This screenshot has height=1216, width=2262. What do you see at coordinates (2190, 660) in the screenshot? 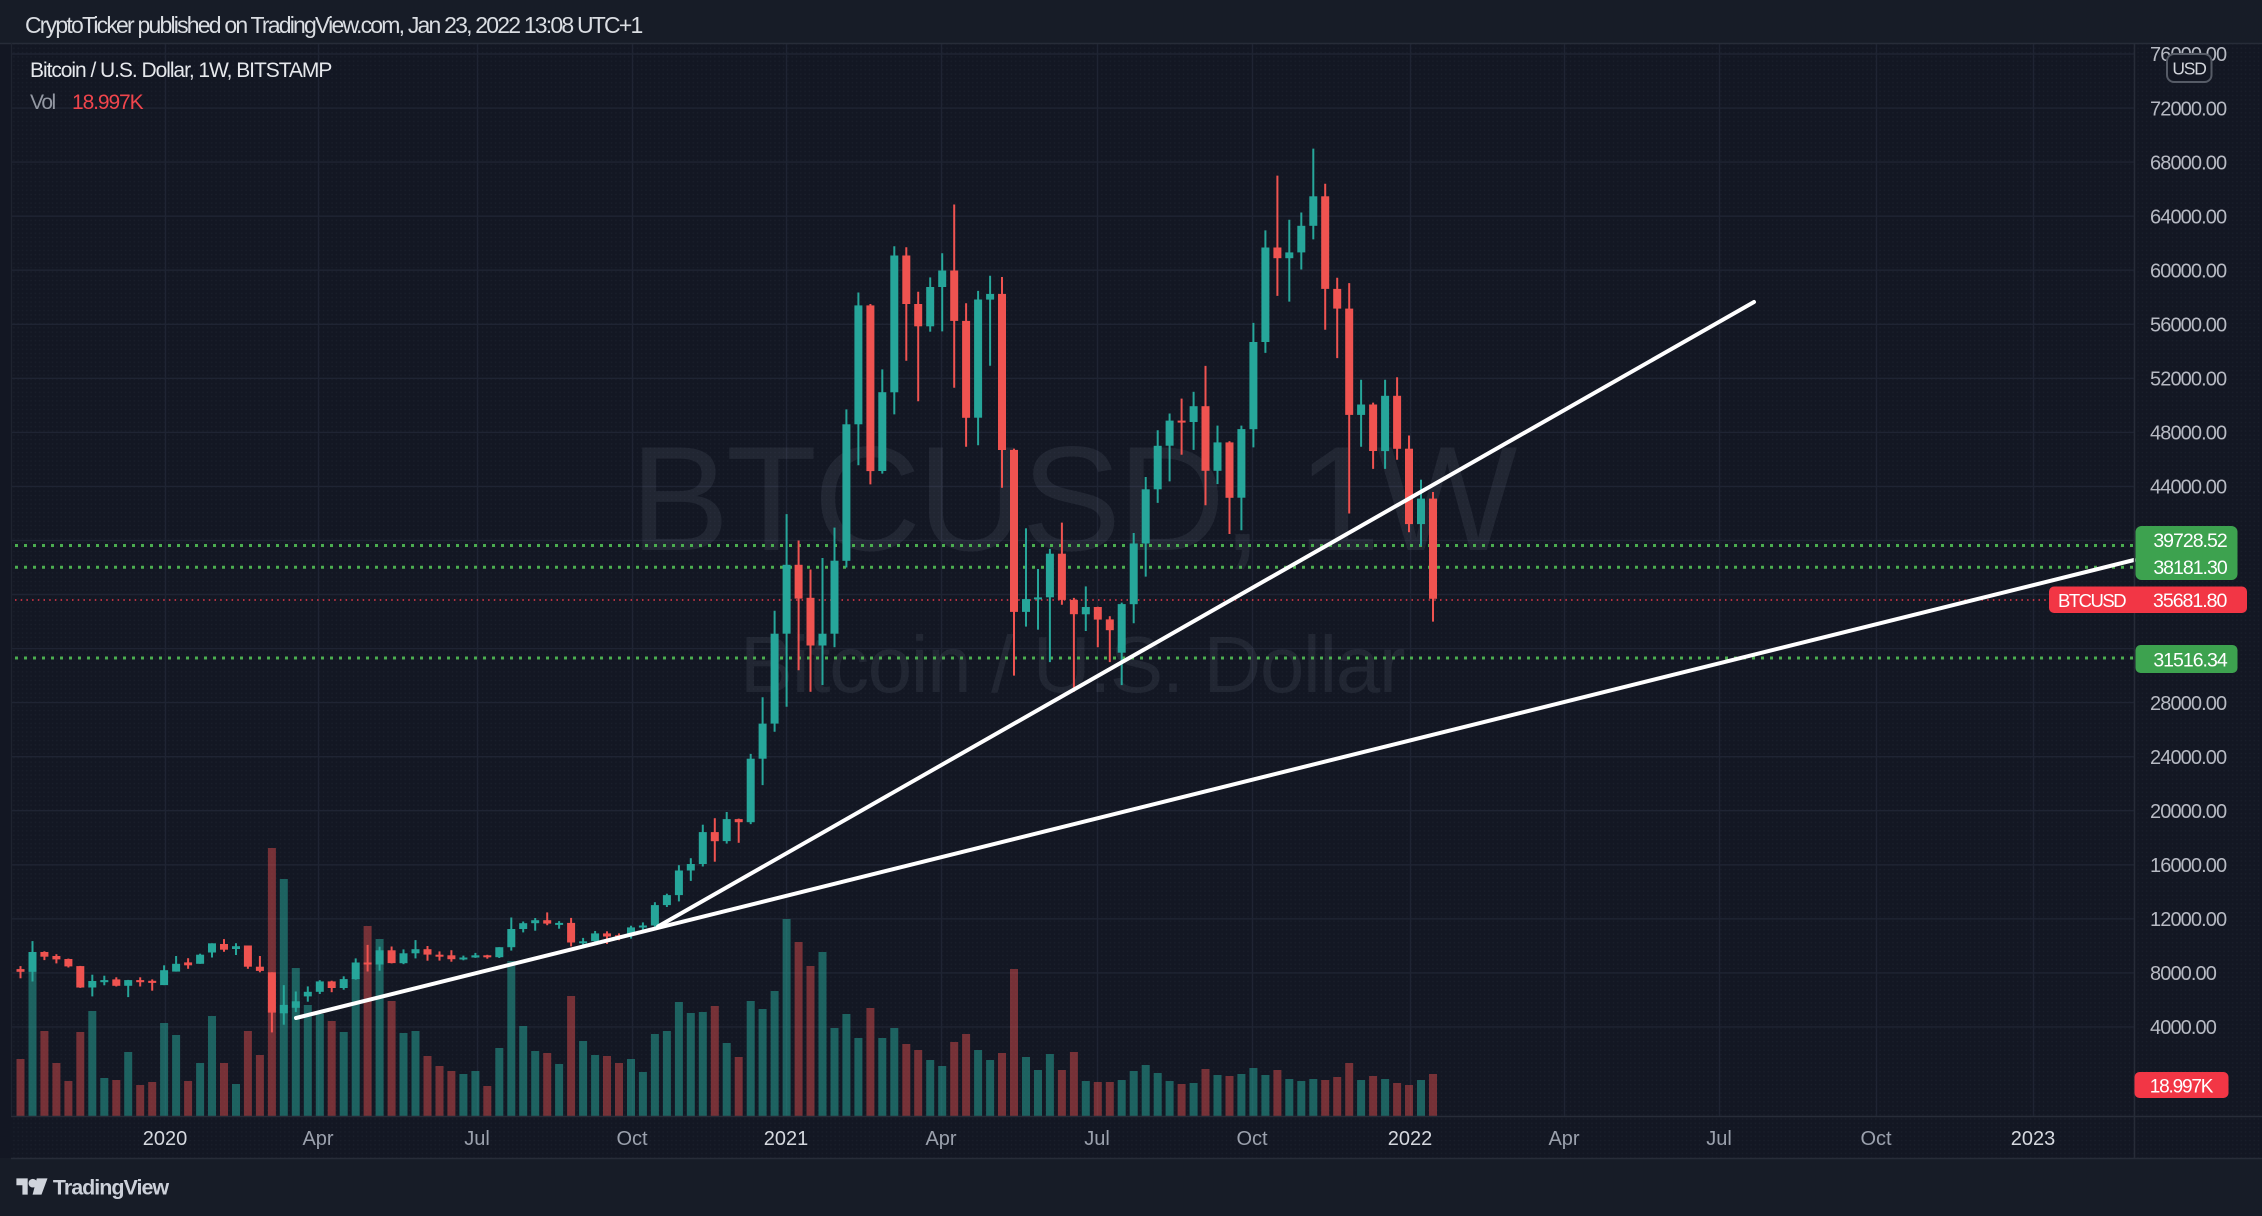
I see `svg-text: 31516.34` at bounding box center [2190, 660].